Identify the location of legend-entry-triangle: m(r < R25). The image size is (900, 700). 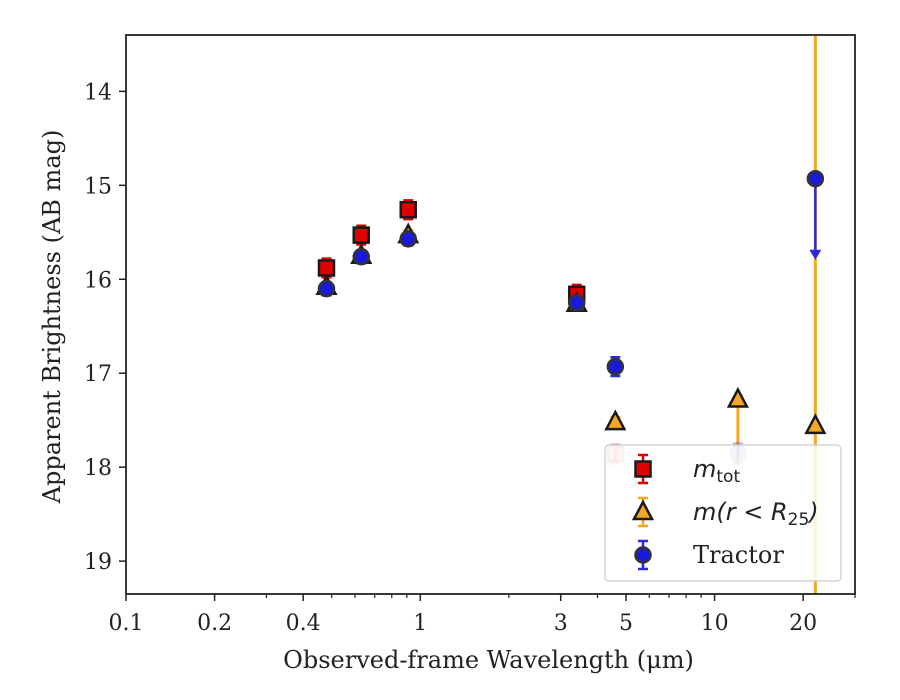
(725, 513).